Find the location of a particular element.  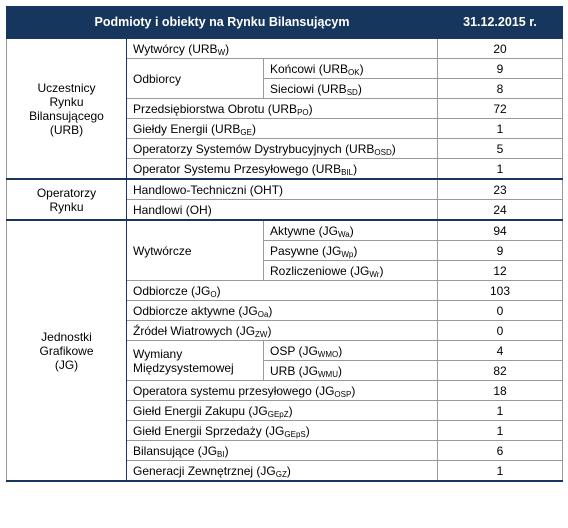

label-cell: Operatora systemu przesyłowego (JGOSP) is located at coordinates (282, 390).